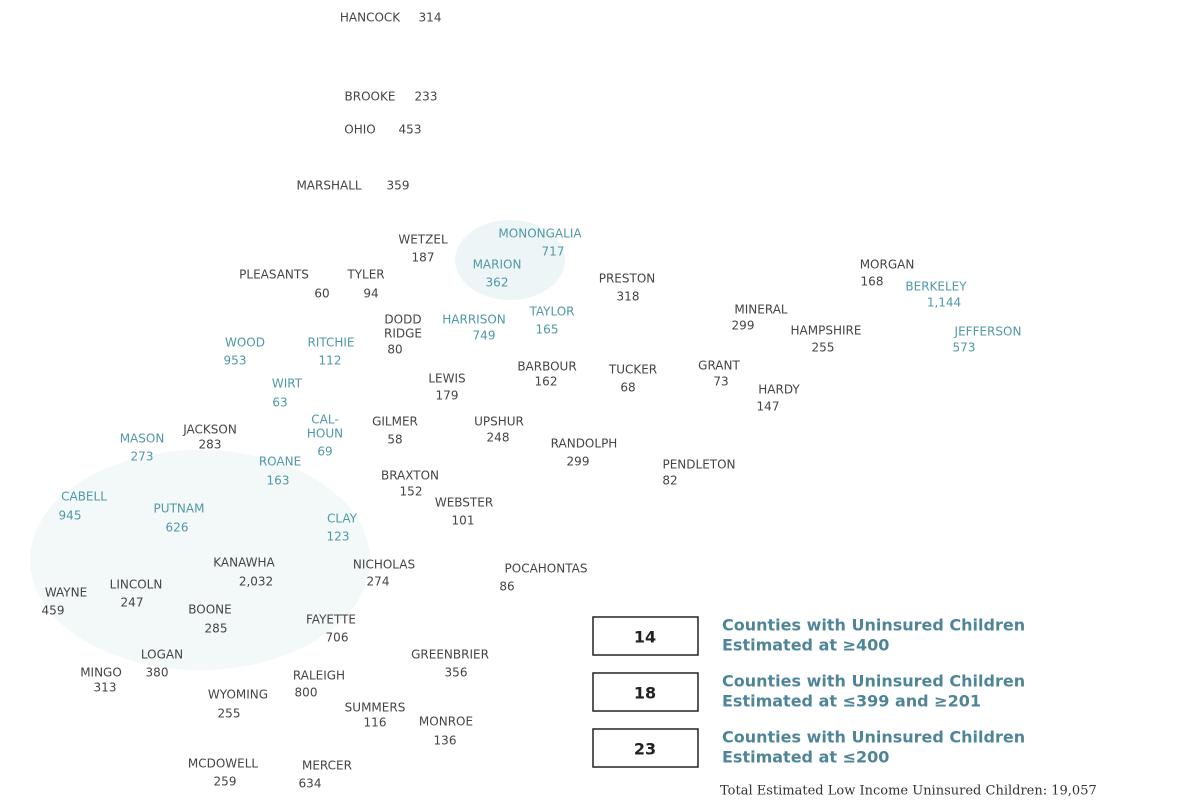 The image size is (1199, 804). I want to click on county-name: HAMPSHIRE, so click(826, 331).